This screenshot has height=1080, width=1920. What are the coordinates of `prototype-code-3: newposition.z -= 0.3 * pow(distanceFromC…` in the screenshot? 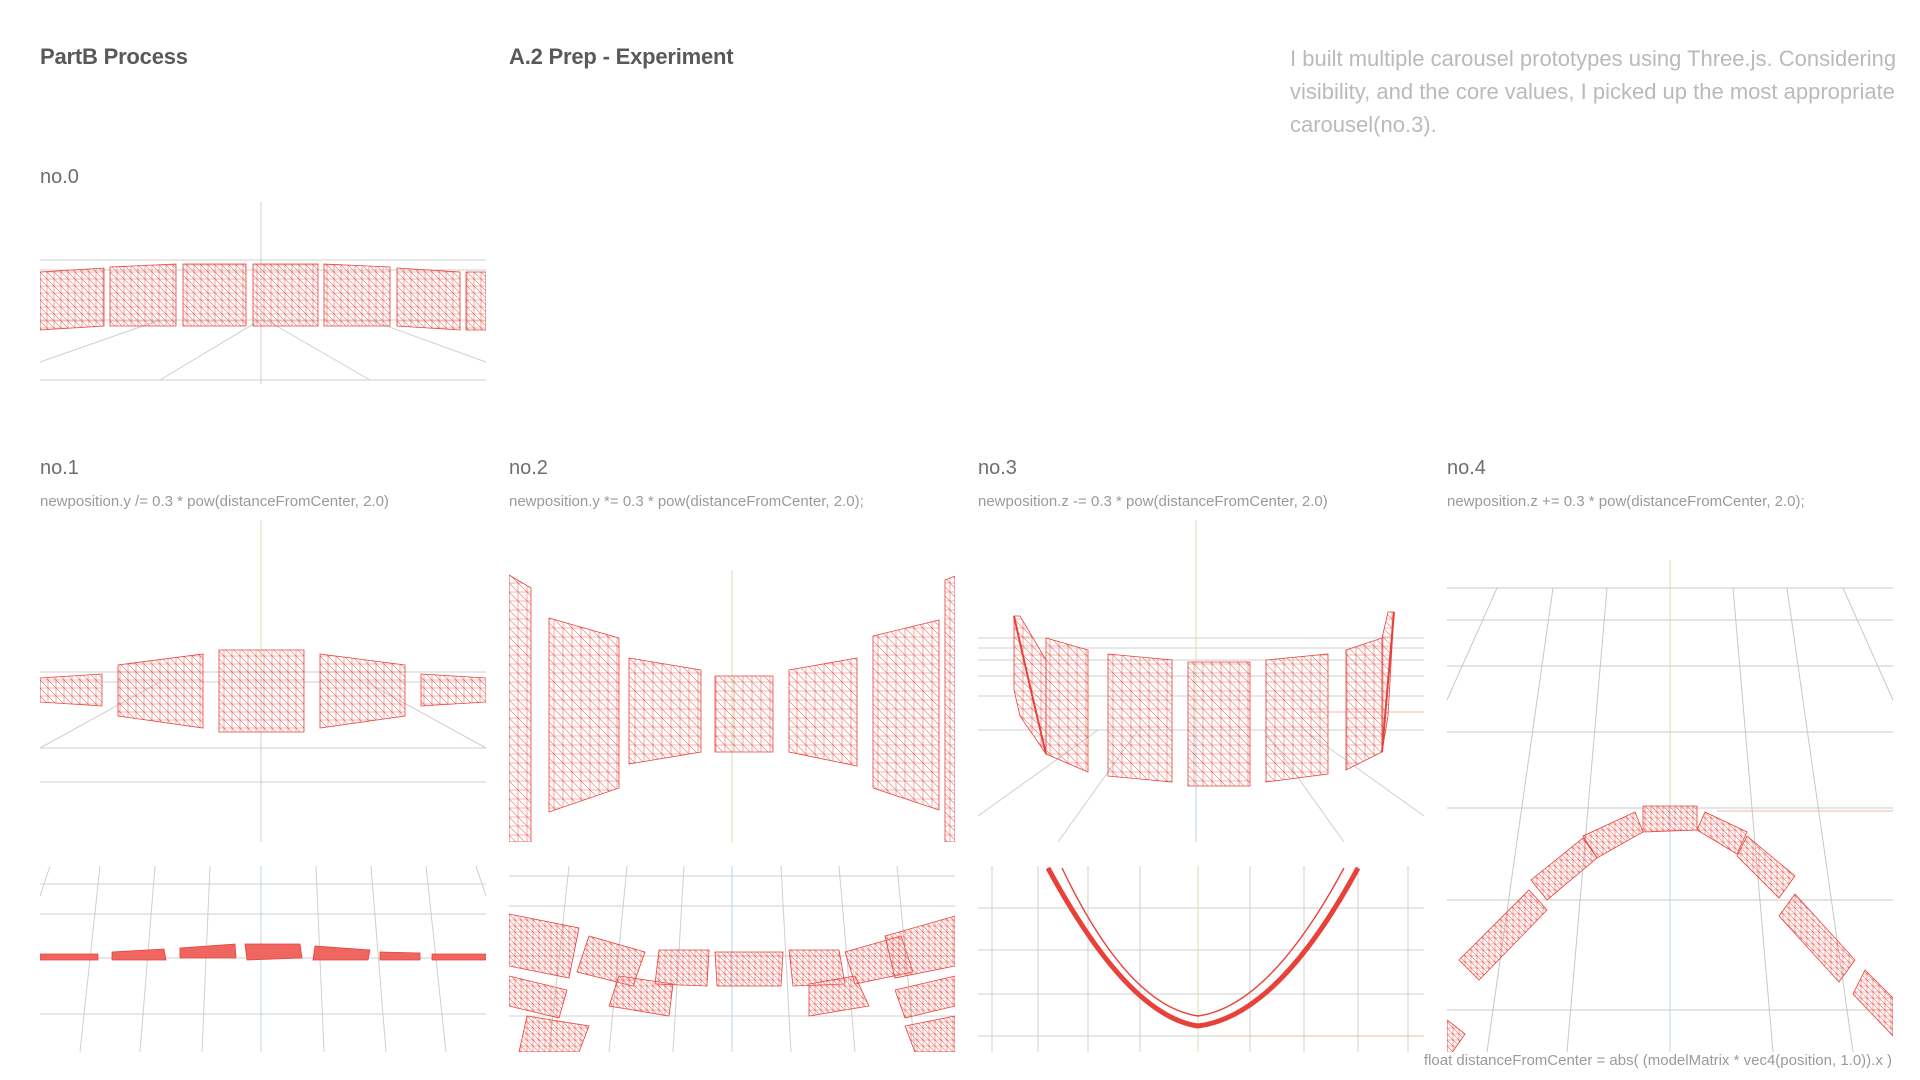 It's located at (1153, 501).